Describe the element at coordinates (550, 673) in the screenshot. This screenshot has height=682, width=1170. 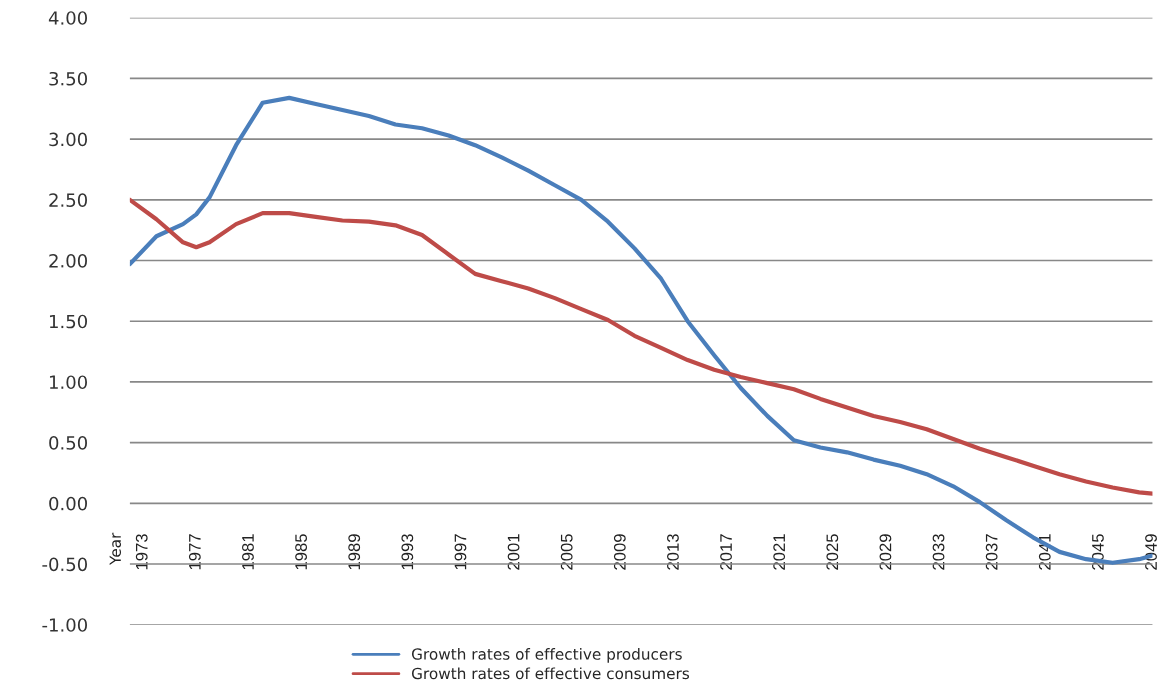
I see `legend-label: Growth rates of effective consumers` at that location.